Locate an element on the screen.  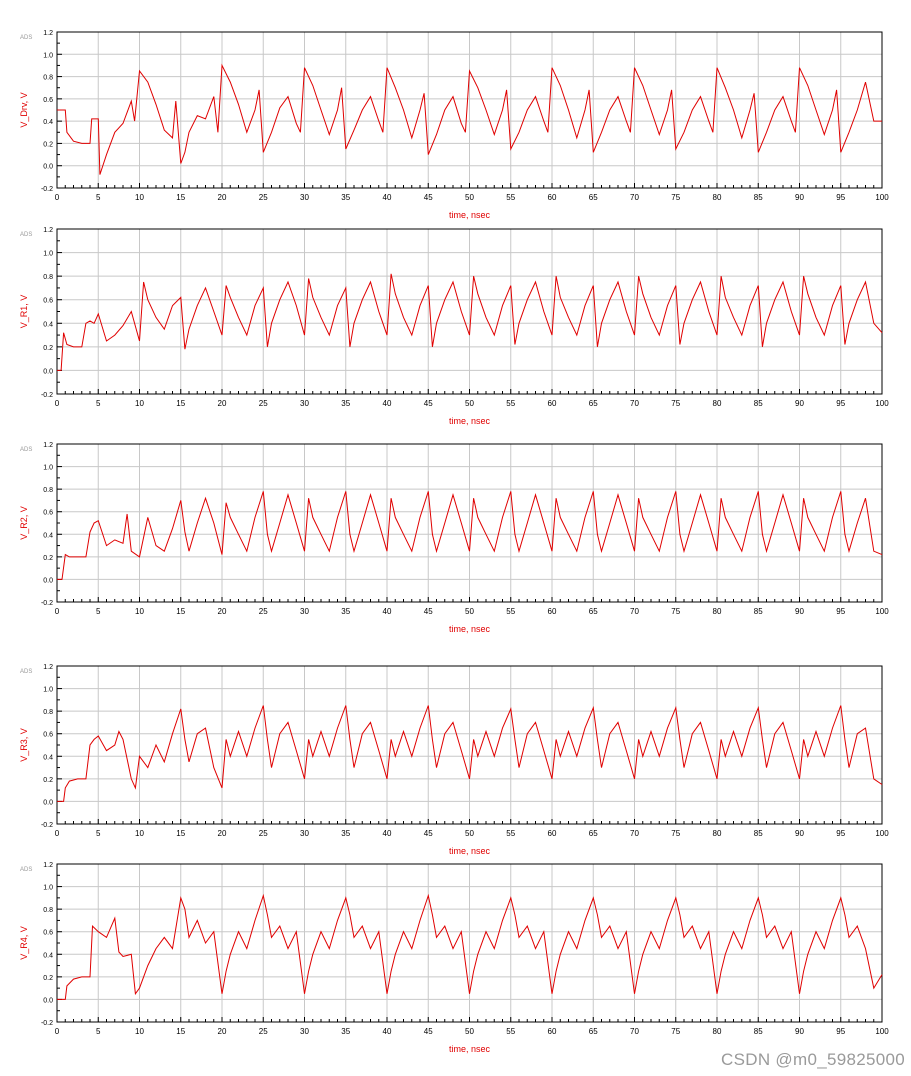
y-axis-label: V_R1, V is located at coordinates (24, 312).